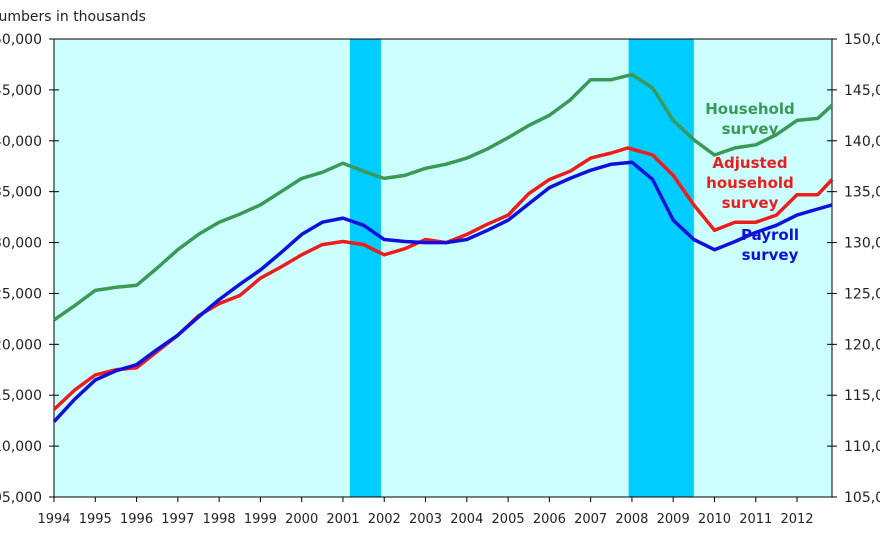 This screenshot has width=880, height=542. I want to click on y-tick-label-left: 115,000, so click(21, 396).